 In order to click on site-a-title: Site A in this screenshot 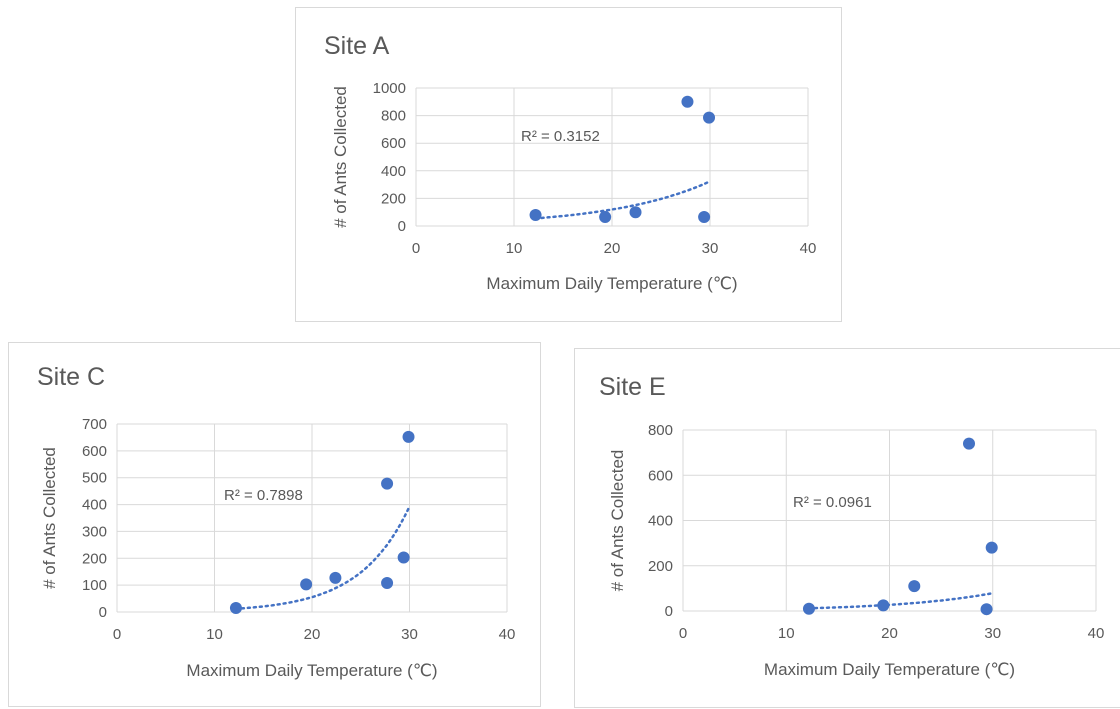, I will do `click(357, 46)`.